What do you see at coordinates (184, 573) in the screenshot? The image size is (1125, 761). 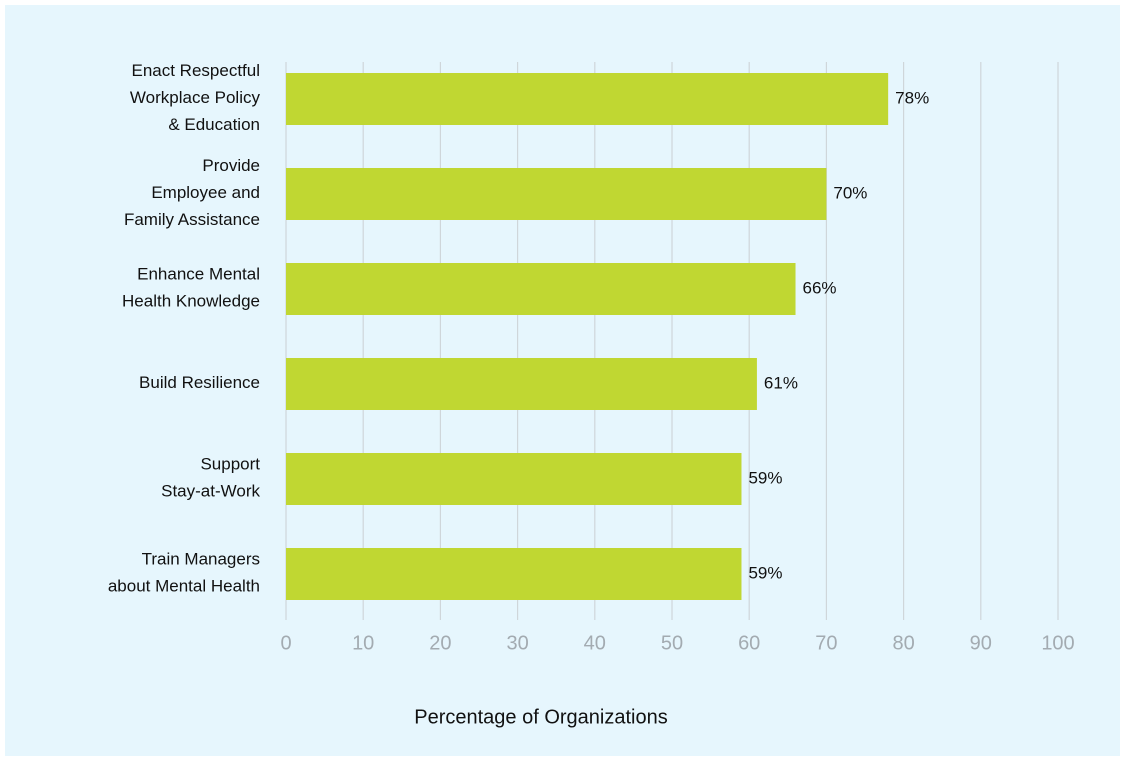 I see `y-tick-label: Train Managers about Mental Health` at bounding box center [184, 573].